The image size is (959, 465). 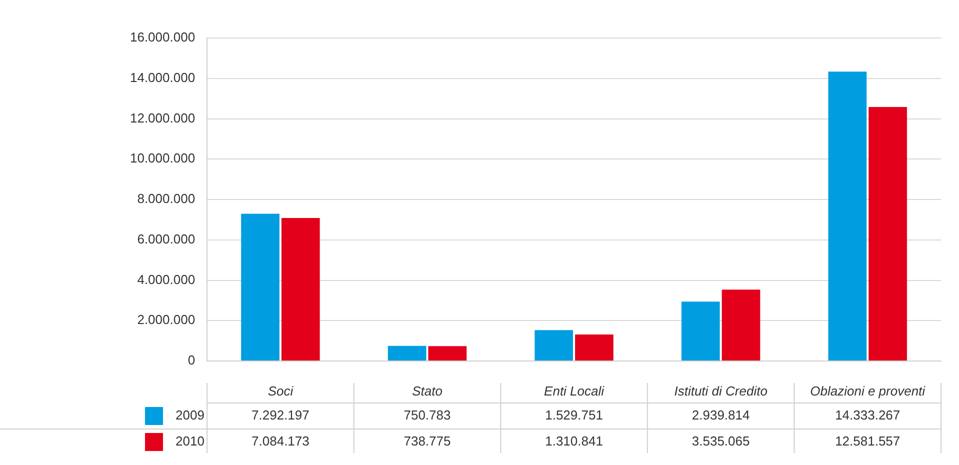 What do you see at coordinates (190, 441) in the screenshot?
I see `legend-label: 2010` at bounding box center [190, 441].